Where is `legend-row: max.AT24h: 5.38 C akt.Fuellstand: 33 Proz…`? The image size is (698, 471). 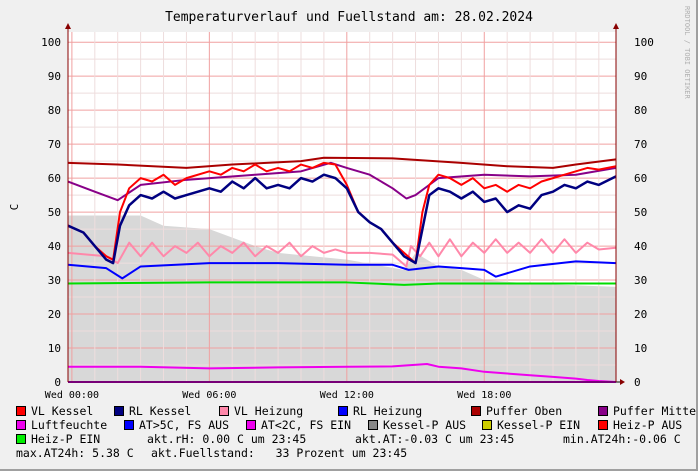 legend-row: max.AT24h: 5.38 C akt.Fuellstand: 33 Proz… is located at coordinates (352, 453).